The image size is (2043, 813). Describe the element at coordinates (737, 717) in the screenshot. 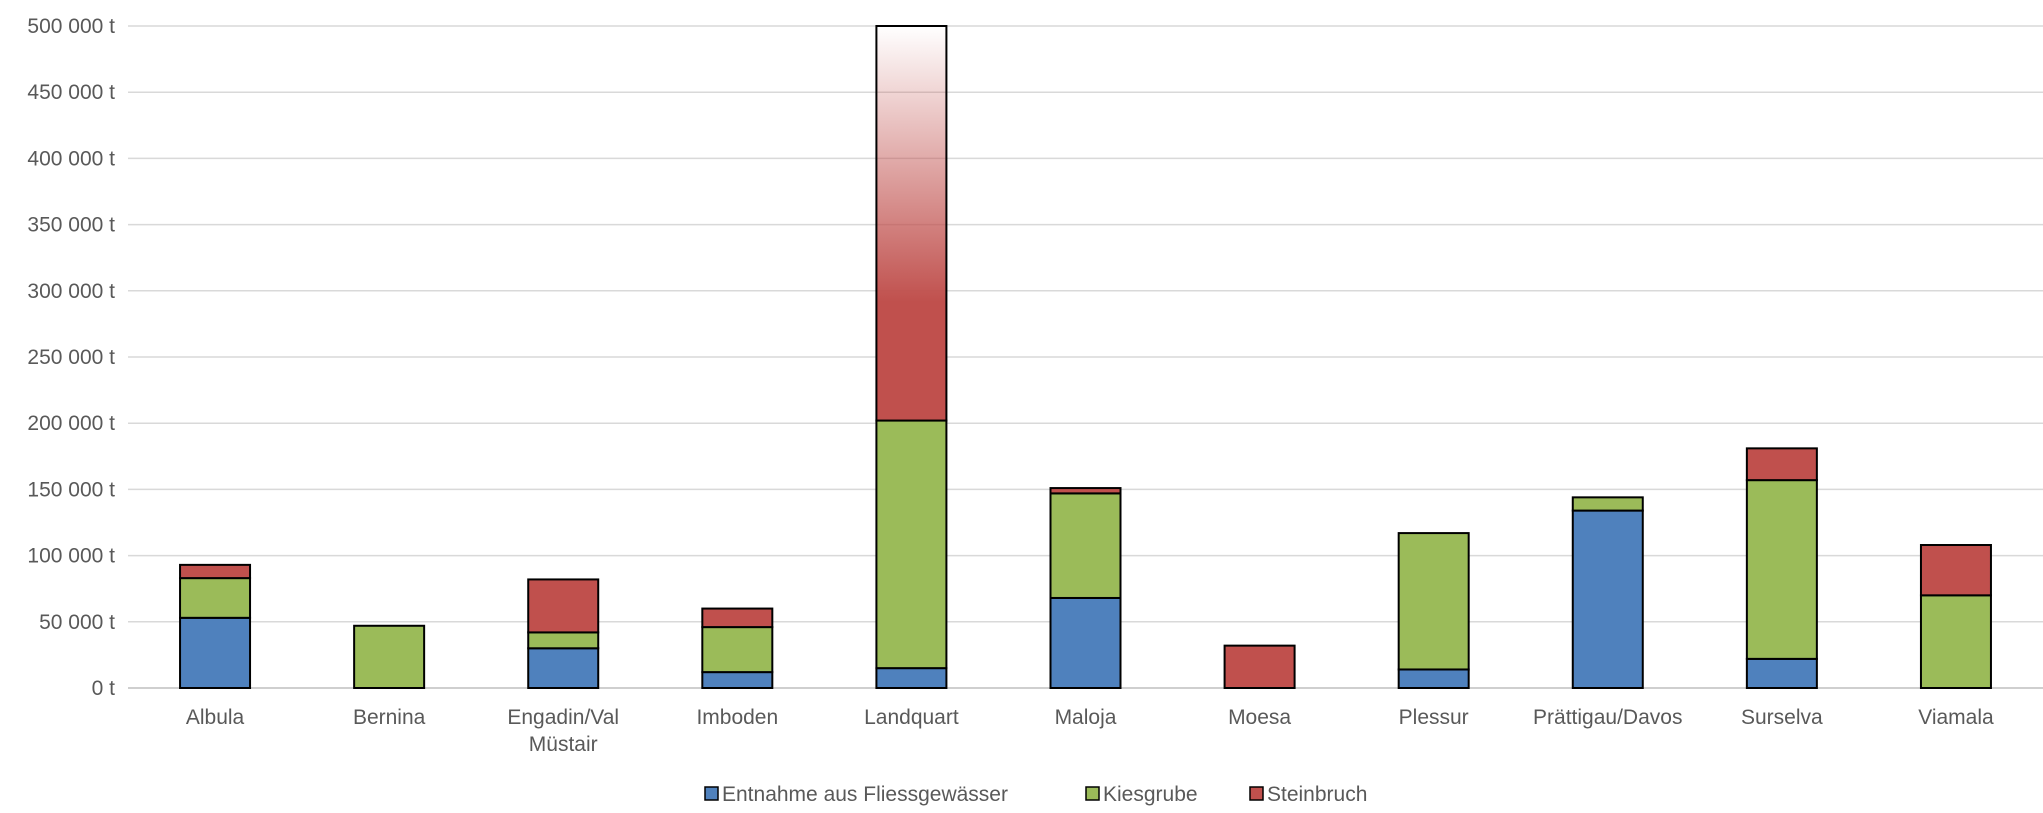

I see `category-label: Imboden` at that location.